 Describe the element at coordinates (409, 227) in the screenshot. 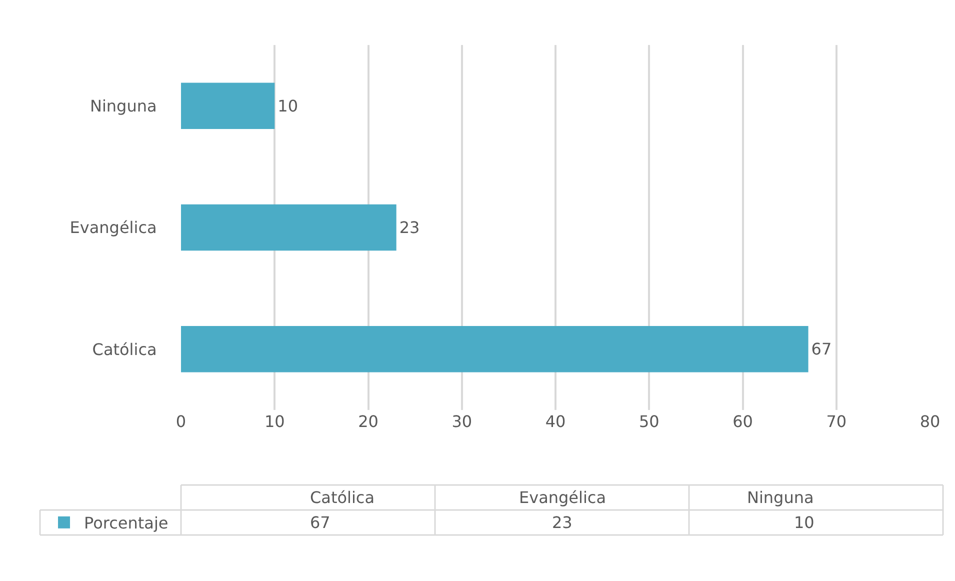

I see `data-label: 23` at that location.